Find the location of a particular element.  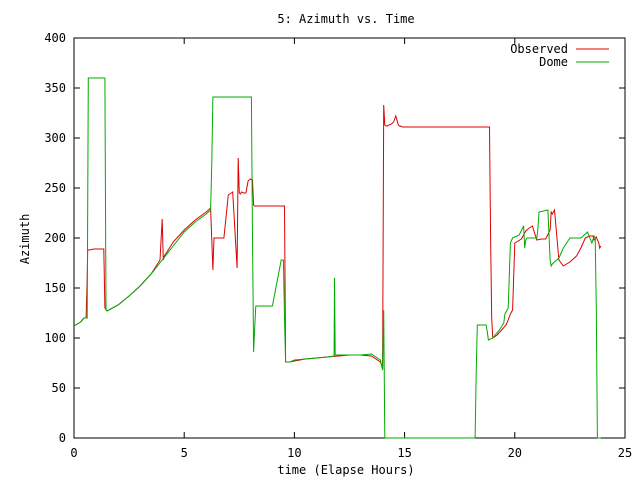

legend-label-dome: Dome is located at coordinates (553, 62).